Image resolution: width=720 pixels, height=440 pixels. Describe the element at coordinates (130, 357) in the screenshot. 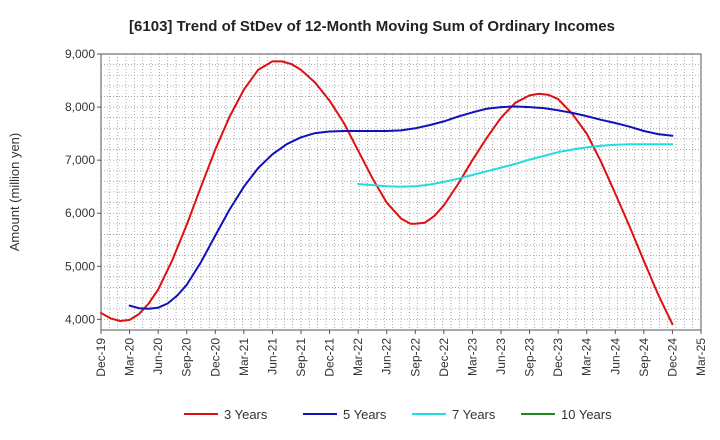

I see `x-tick-label: Mar-20` at that location.